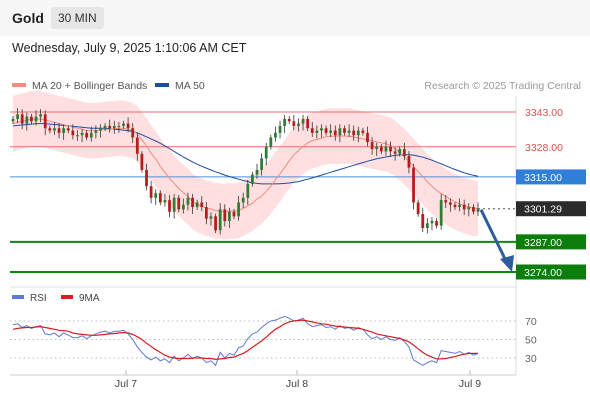  I want to click on legend-ma50-label: MA 50, so click(190, 86).